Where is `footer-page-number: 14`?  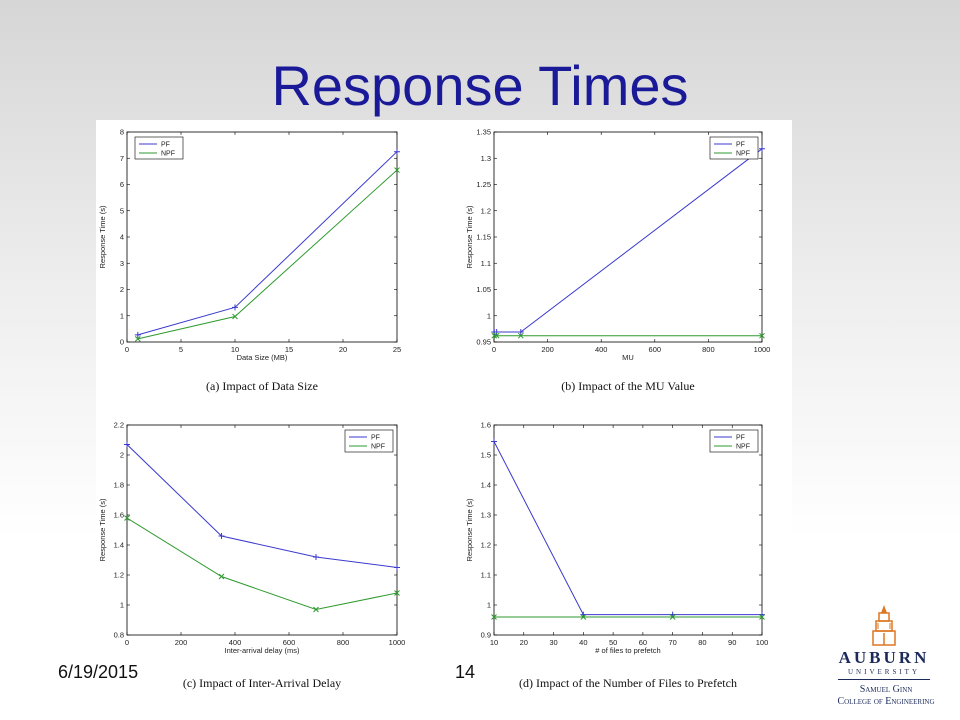 footer-page-number: 14 is located at coordinates (465, 672).